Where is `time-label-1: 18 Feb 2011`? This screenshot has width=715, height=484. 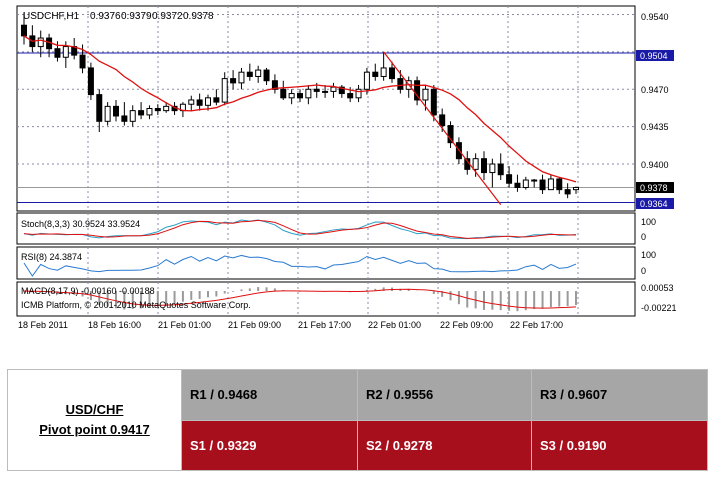
time-label-1: 18 Feb 2011 is located at coordinates (43, 325).